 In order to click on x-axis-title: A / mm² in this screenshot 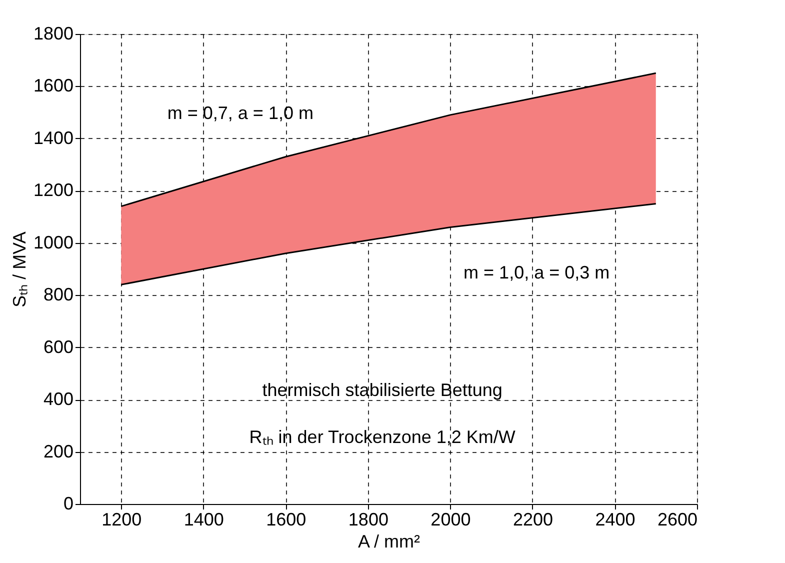, I will do `click(389, 542)`.